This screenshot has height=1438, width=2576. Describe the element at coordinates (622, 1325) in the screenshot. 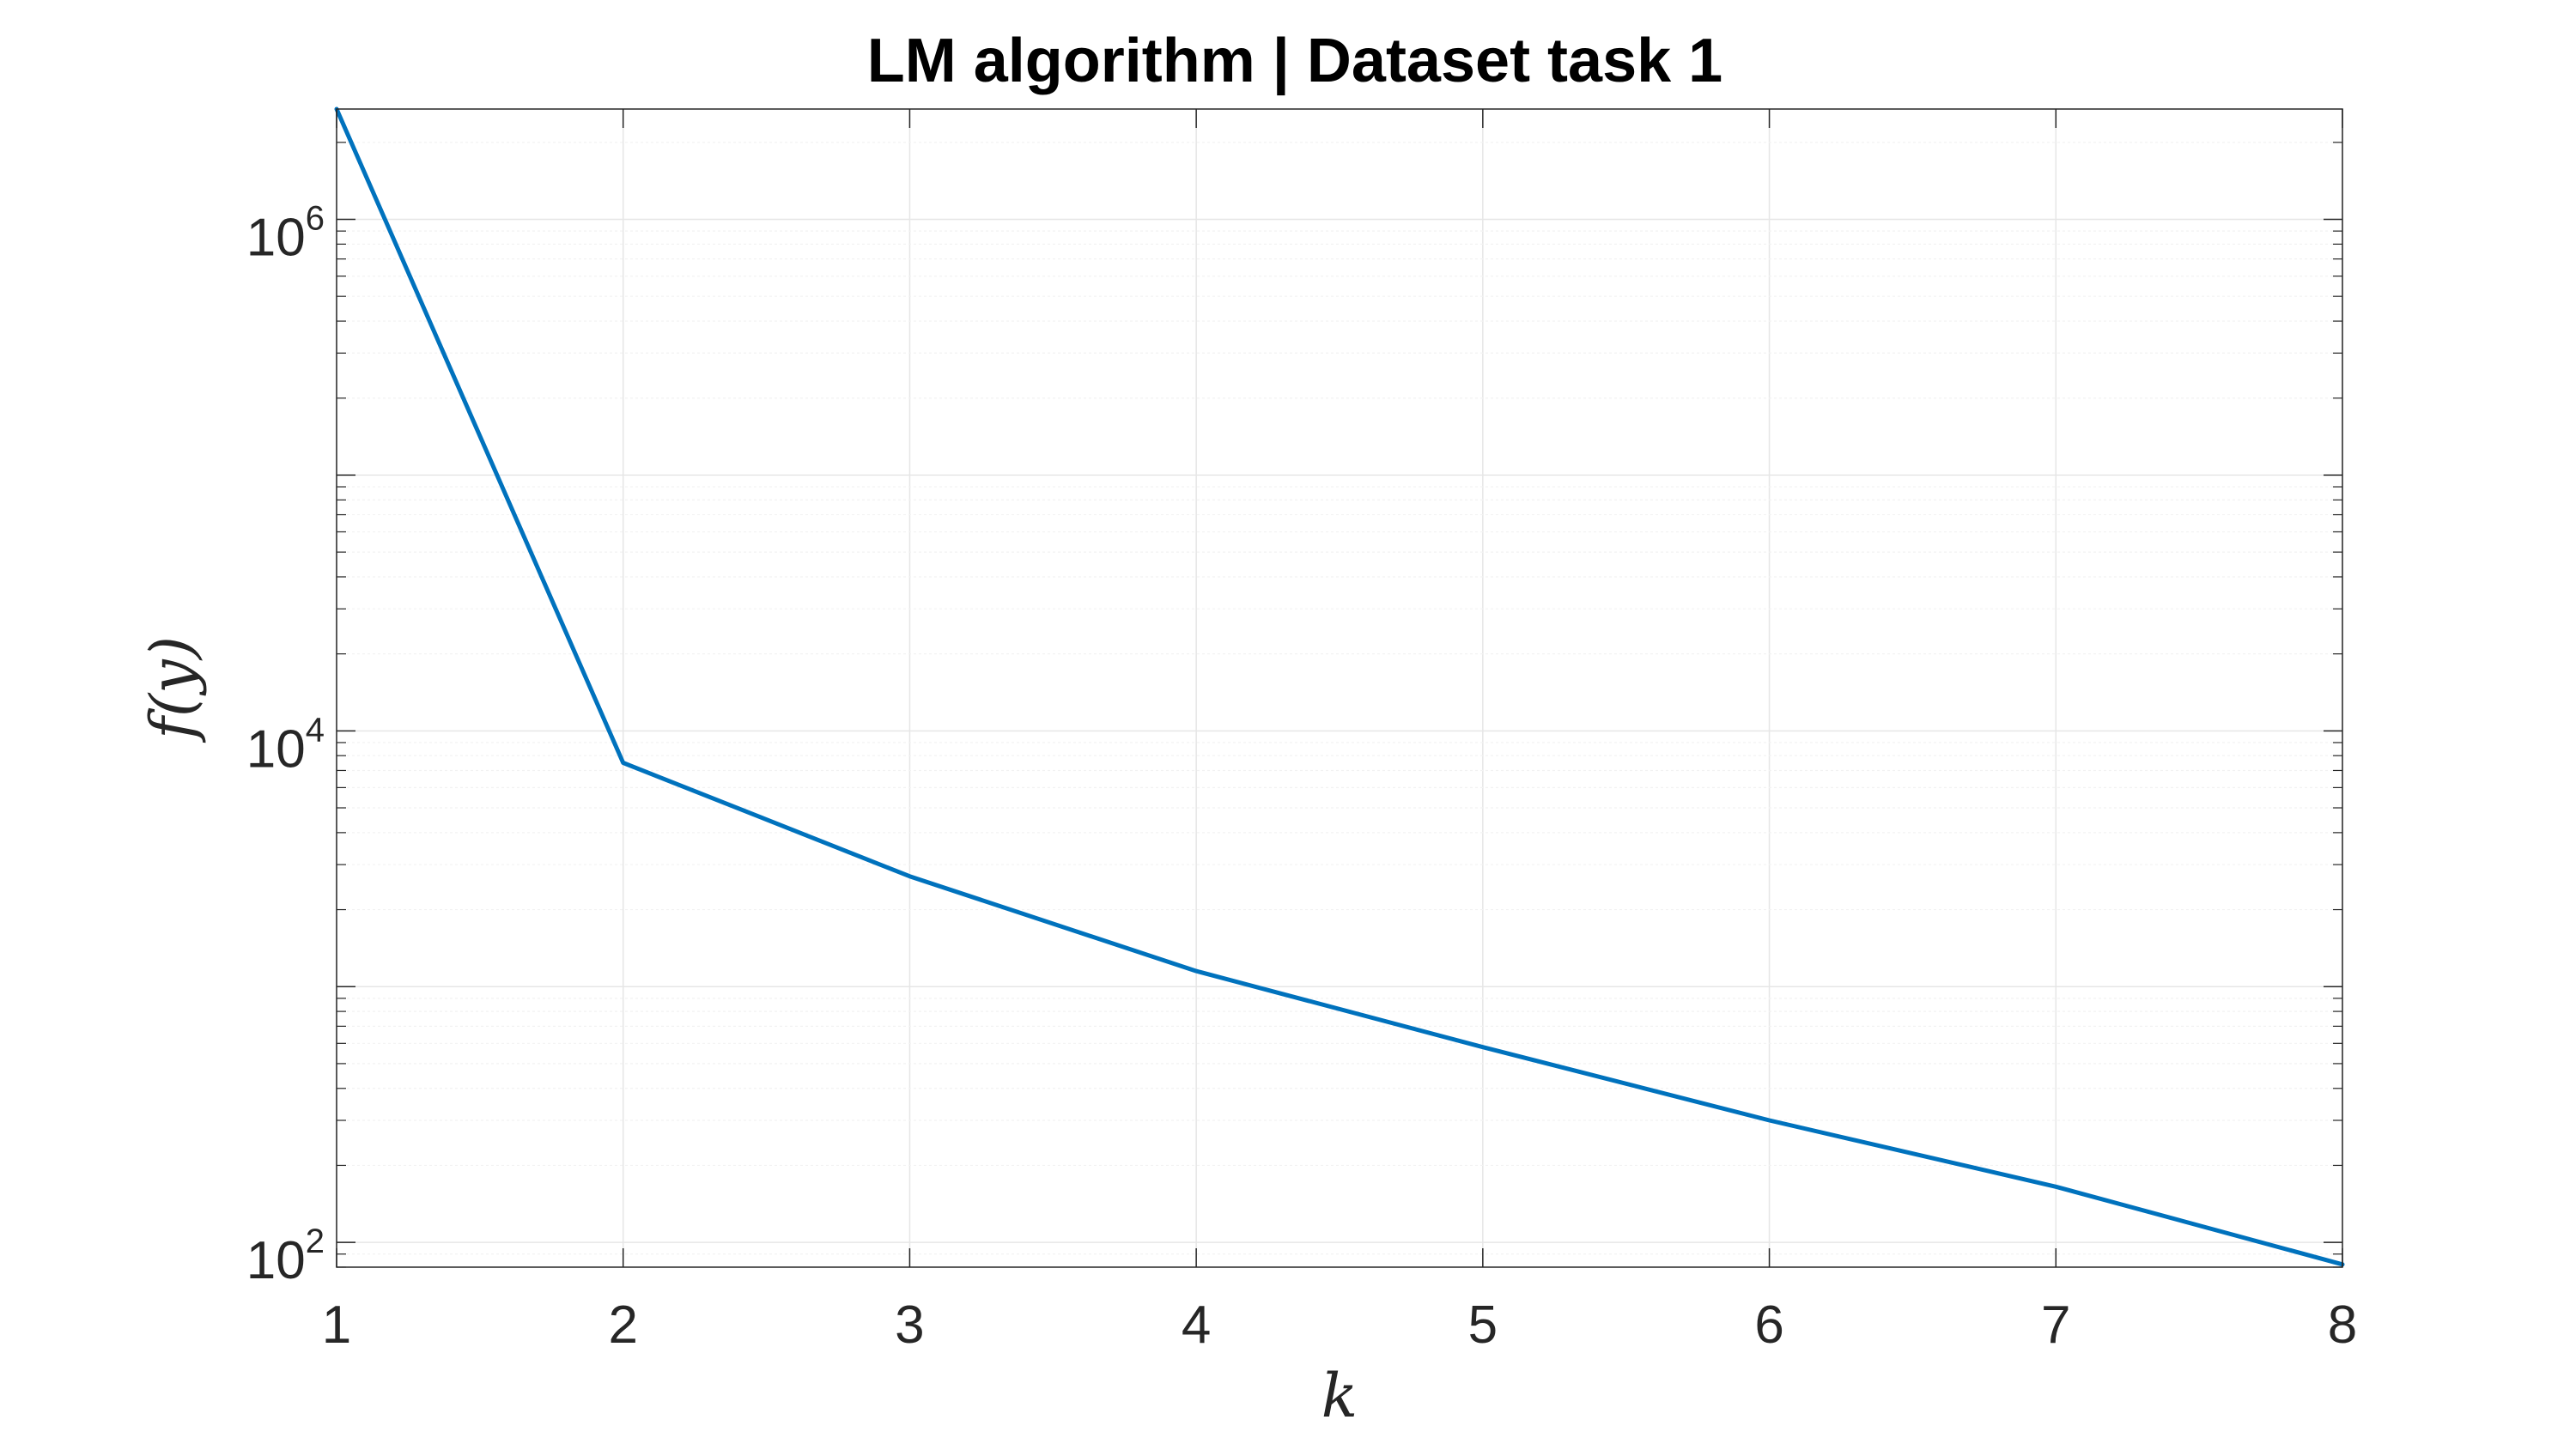

I see `x-tick-label: 2` at that location.